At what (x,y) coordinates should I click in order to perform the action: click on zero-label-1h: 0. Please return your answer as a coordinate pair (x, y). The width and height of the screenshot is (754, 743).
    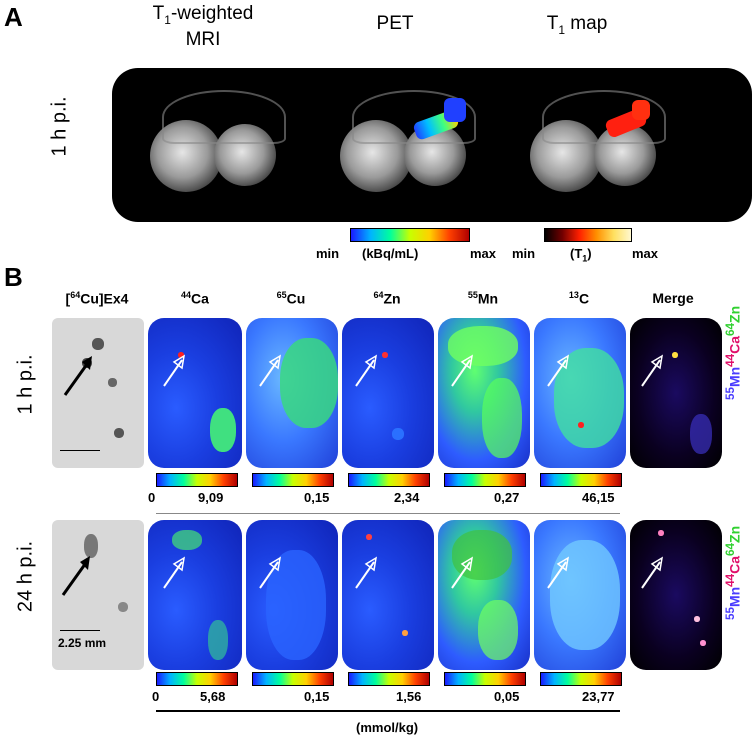
    Looking at the image, I should click on (152, 497).